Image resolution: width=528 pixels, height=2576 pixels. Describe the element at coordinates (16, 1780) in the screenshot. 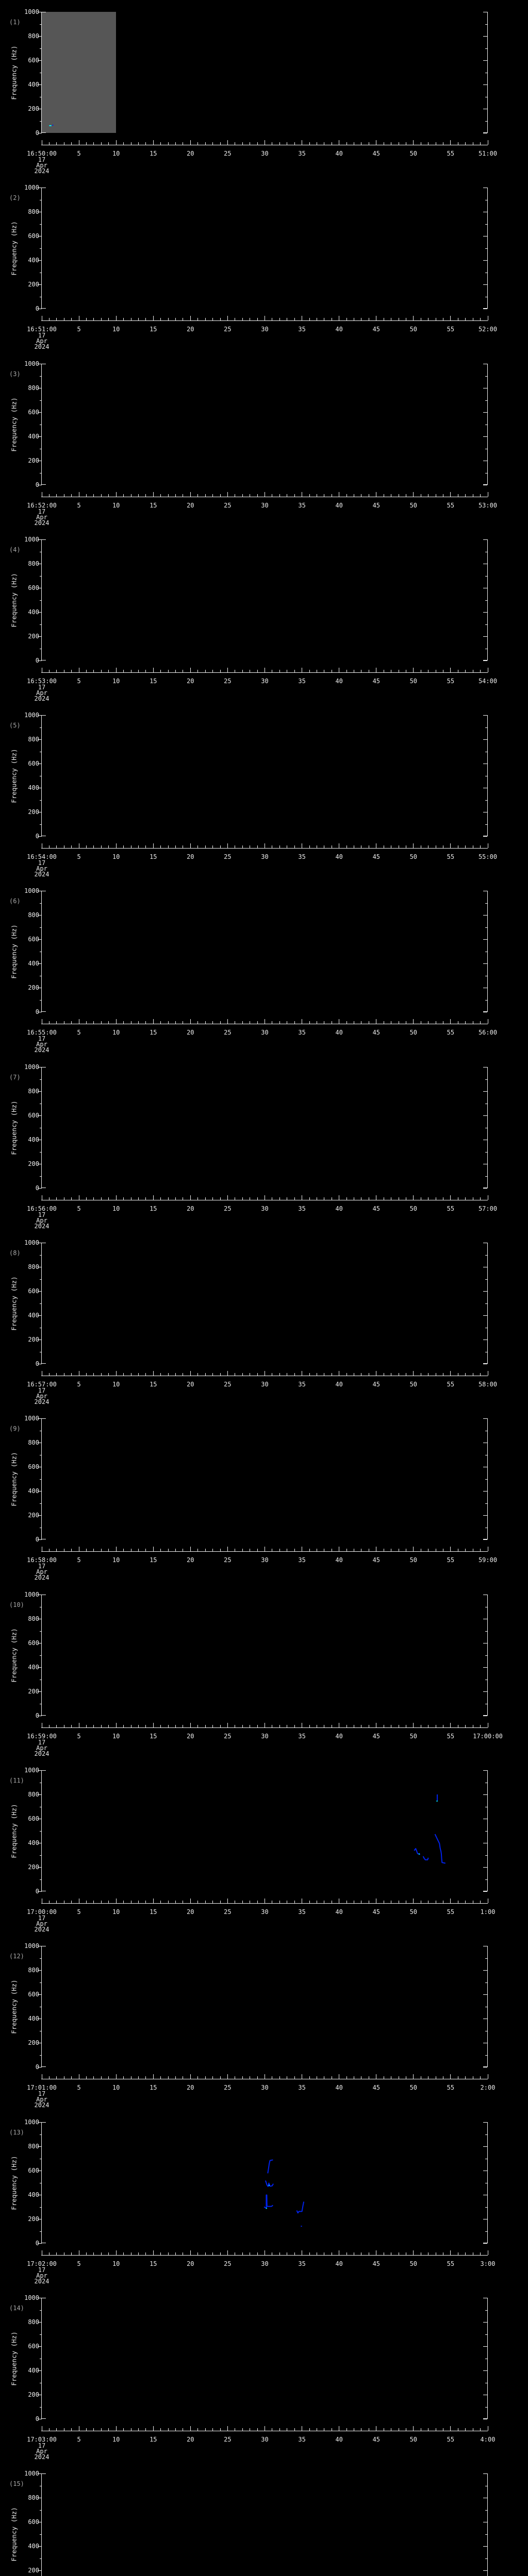

I see `panel-number: (11)` at that location.